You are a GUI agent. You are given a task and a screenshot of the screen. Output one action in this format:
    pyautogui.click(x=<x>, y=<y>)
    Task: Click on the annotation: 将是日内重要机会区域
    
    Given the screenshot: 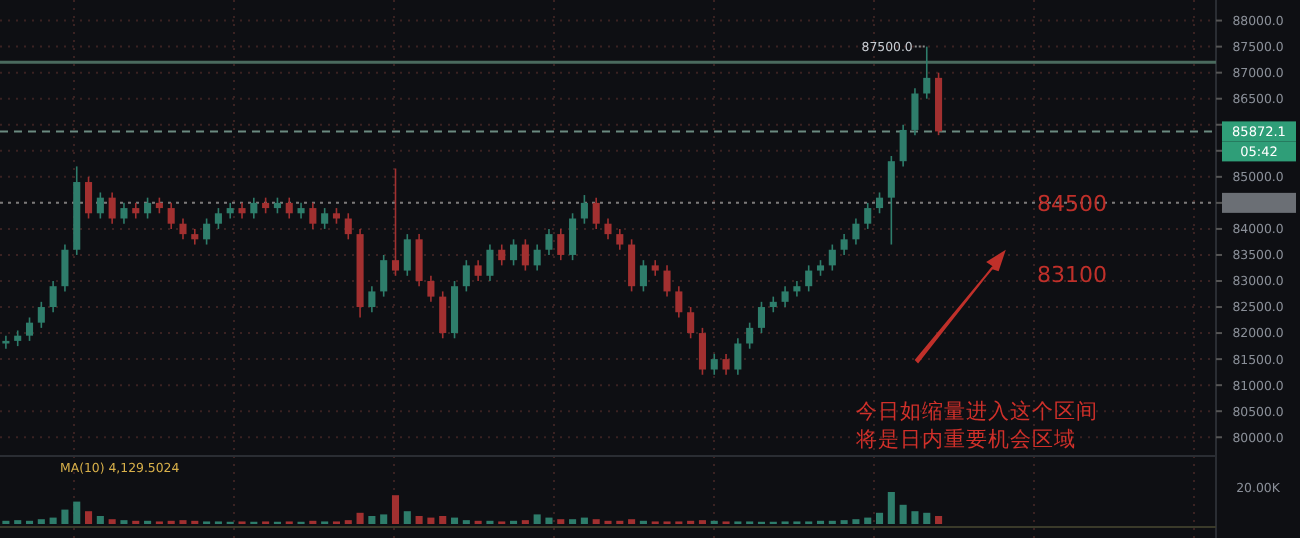 What is the action you would take?
    pyautogui.click(x=965, y=439)
    